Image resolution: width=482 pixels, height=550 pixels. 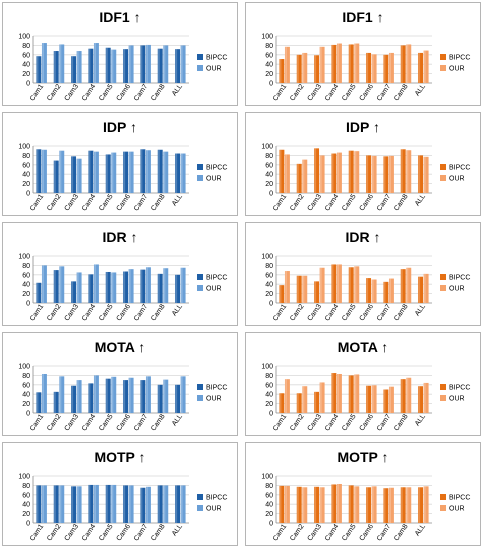 I want to click on x-tick-label: Cam8, so click(x=158, y=92).